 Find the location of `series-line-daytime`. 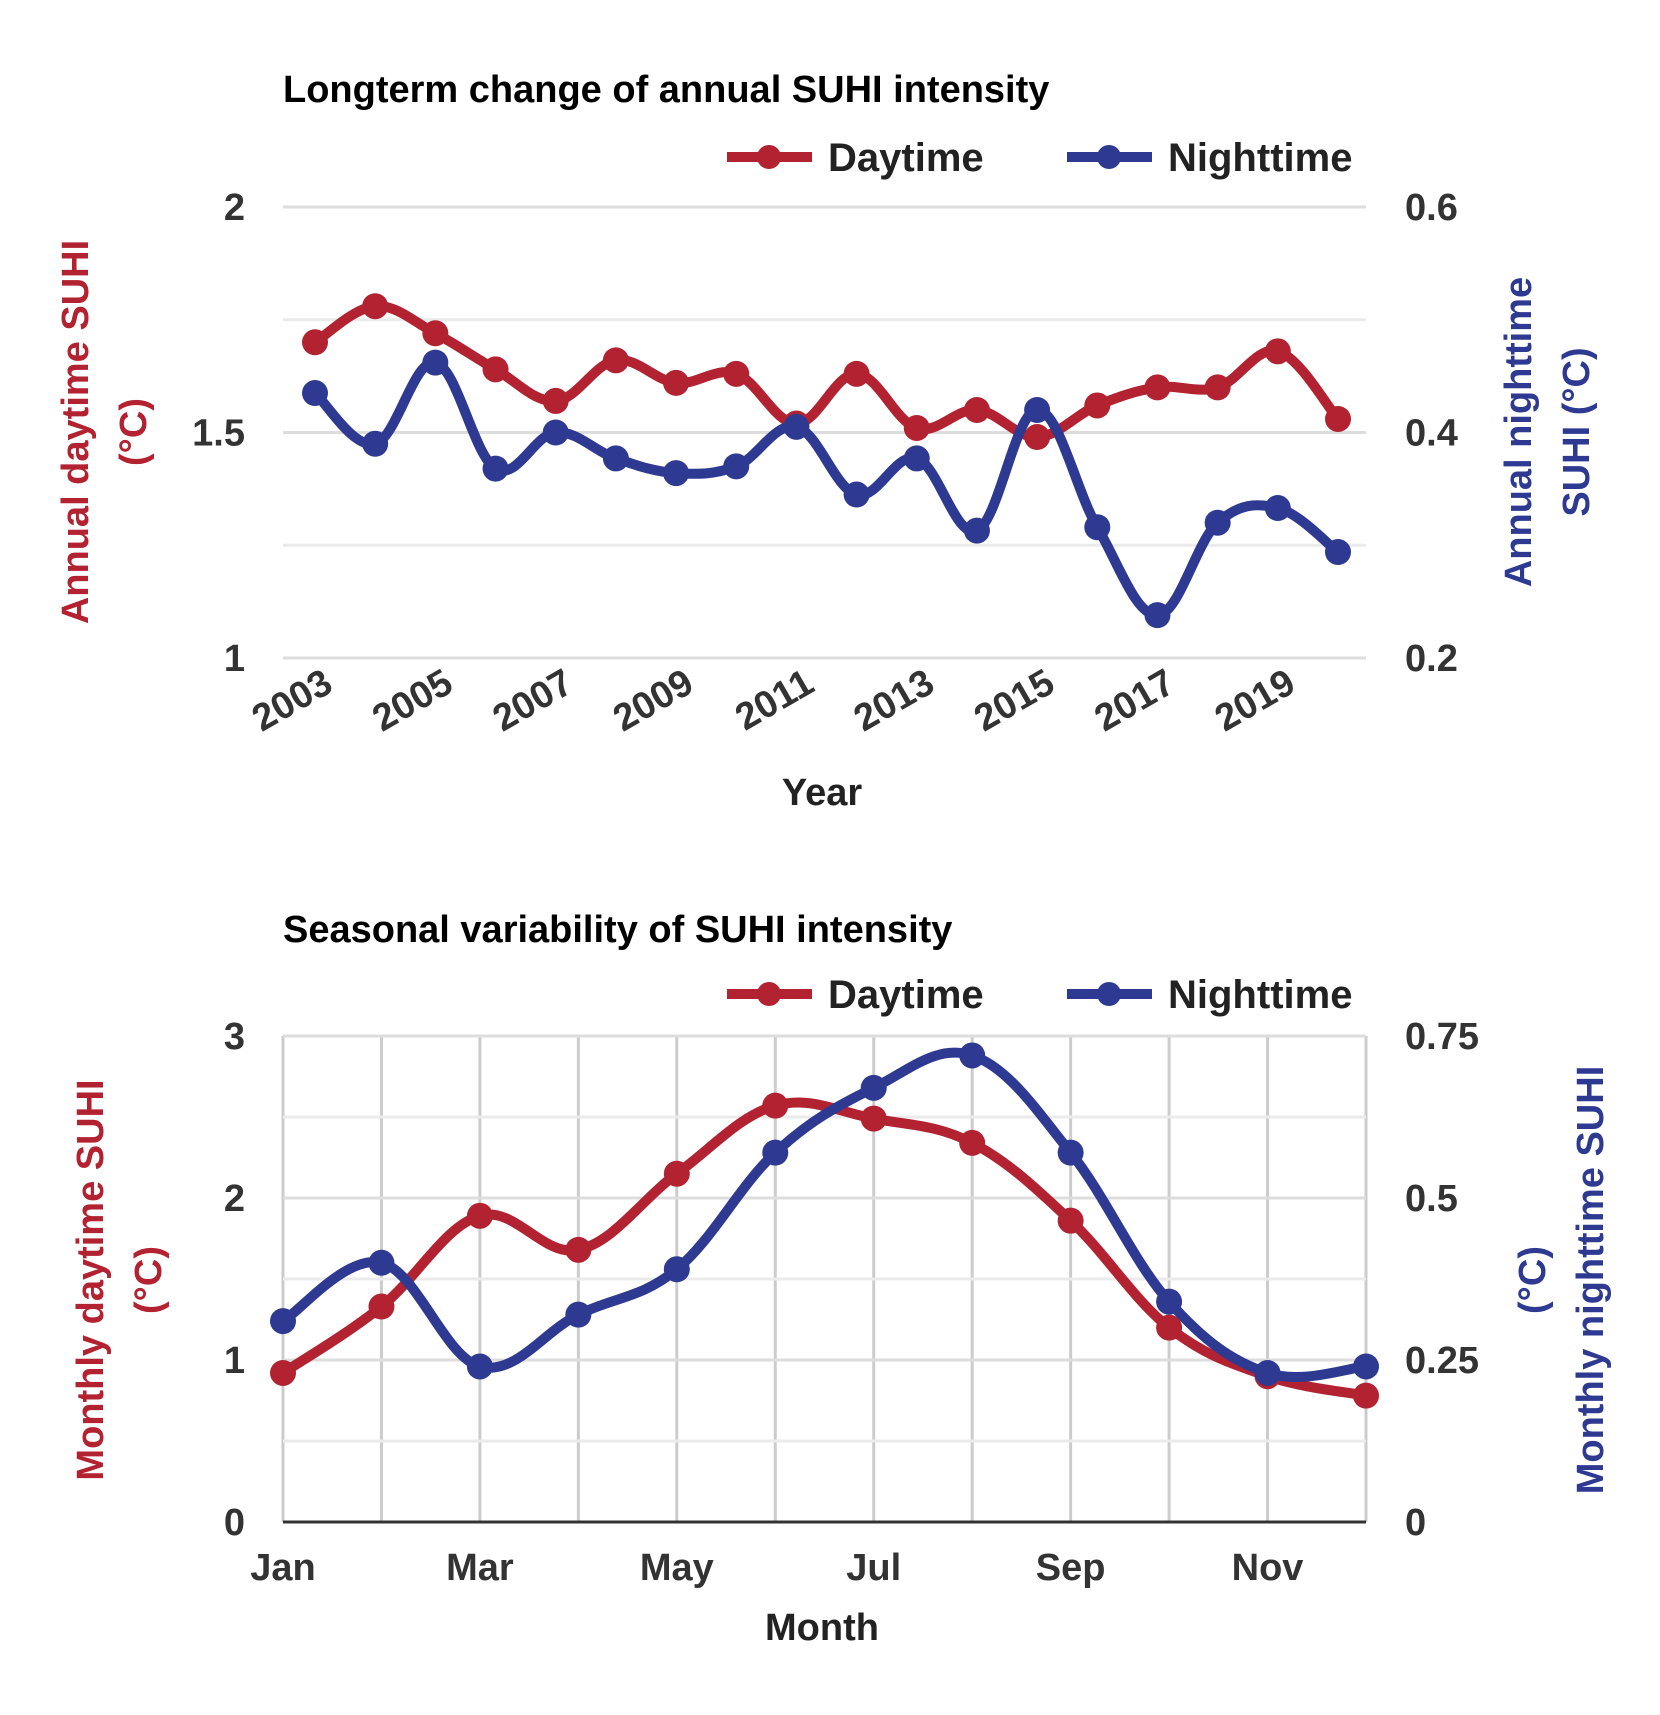

series-line-daytime is located at coordinates (824, 1249).